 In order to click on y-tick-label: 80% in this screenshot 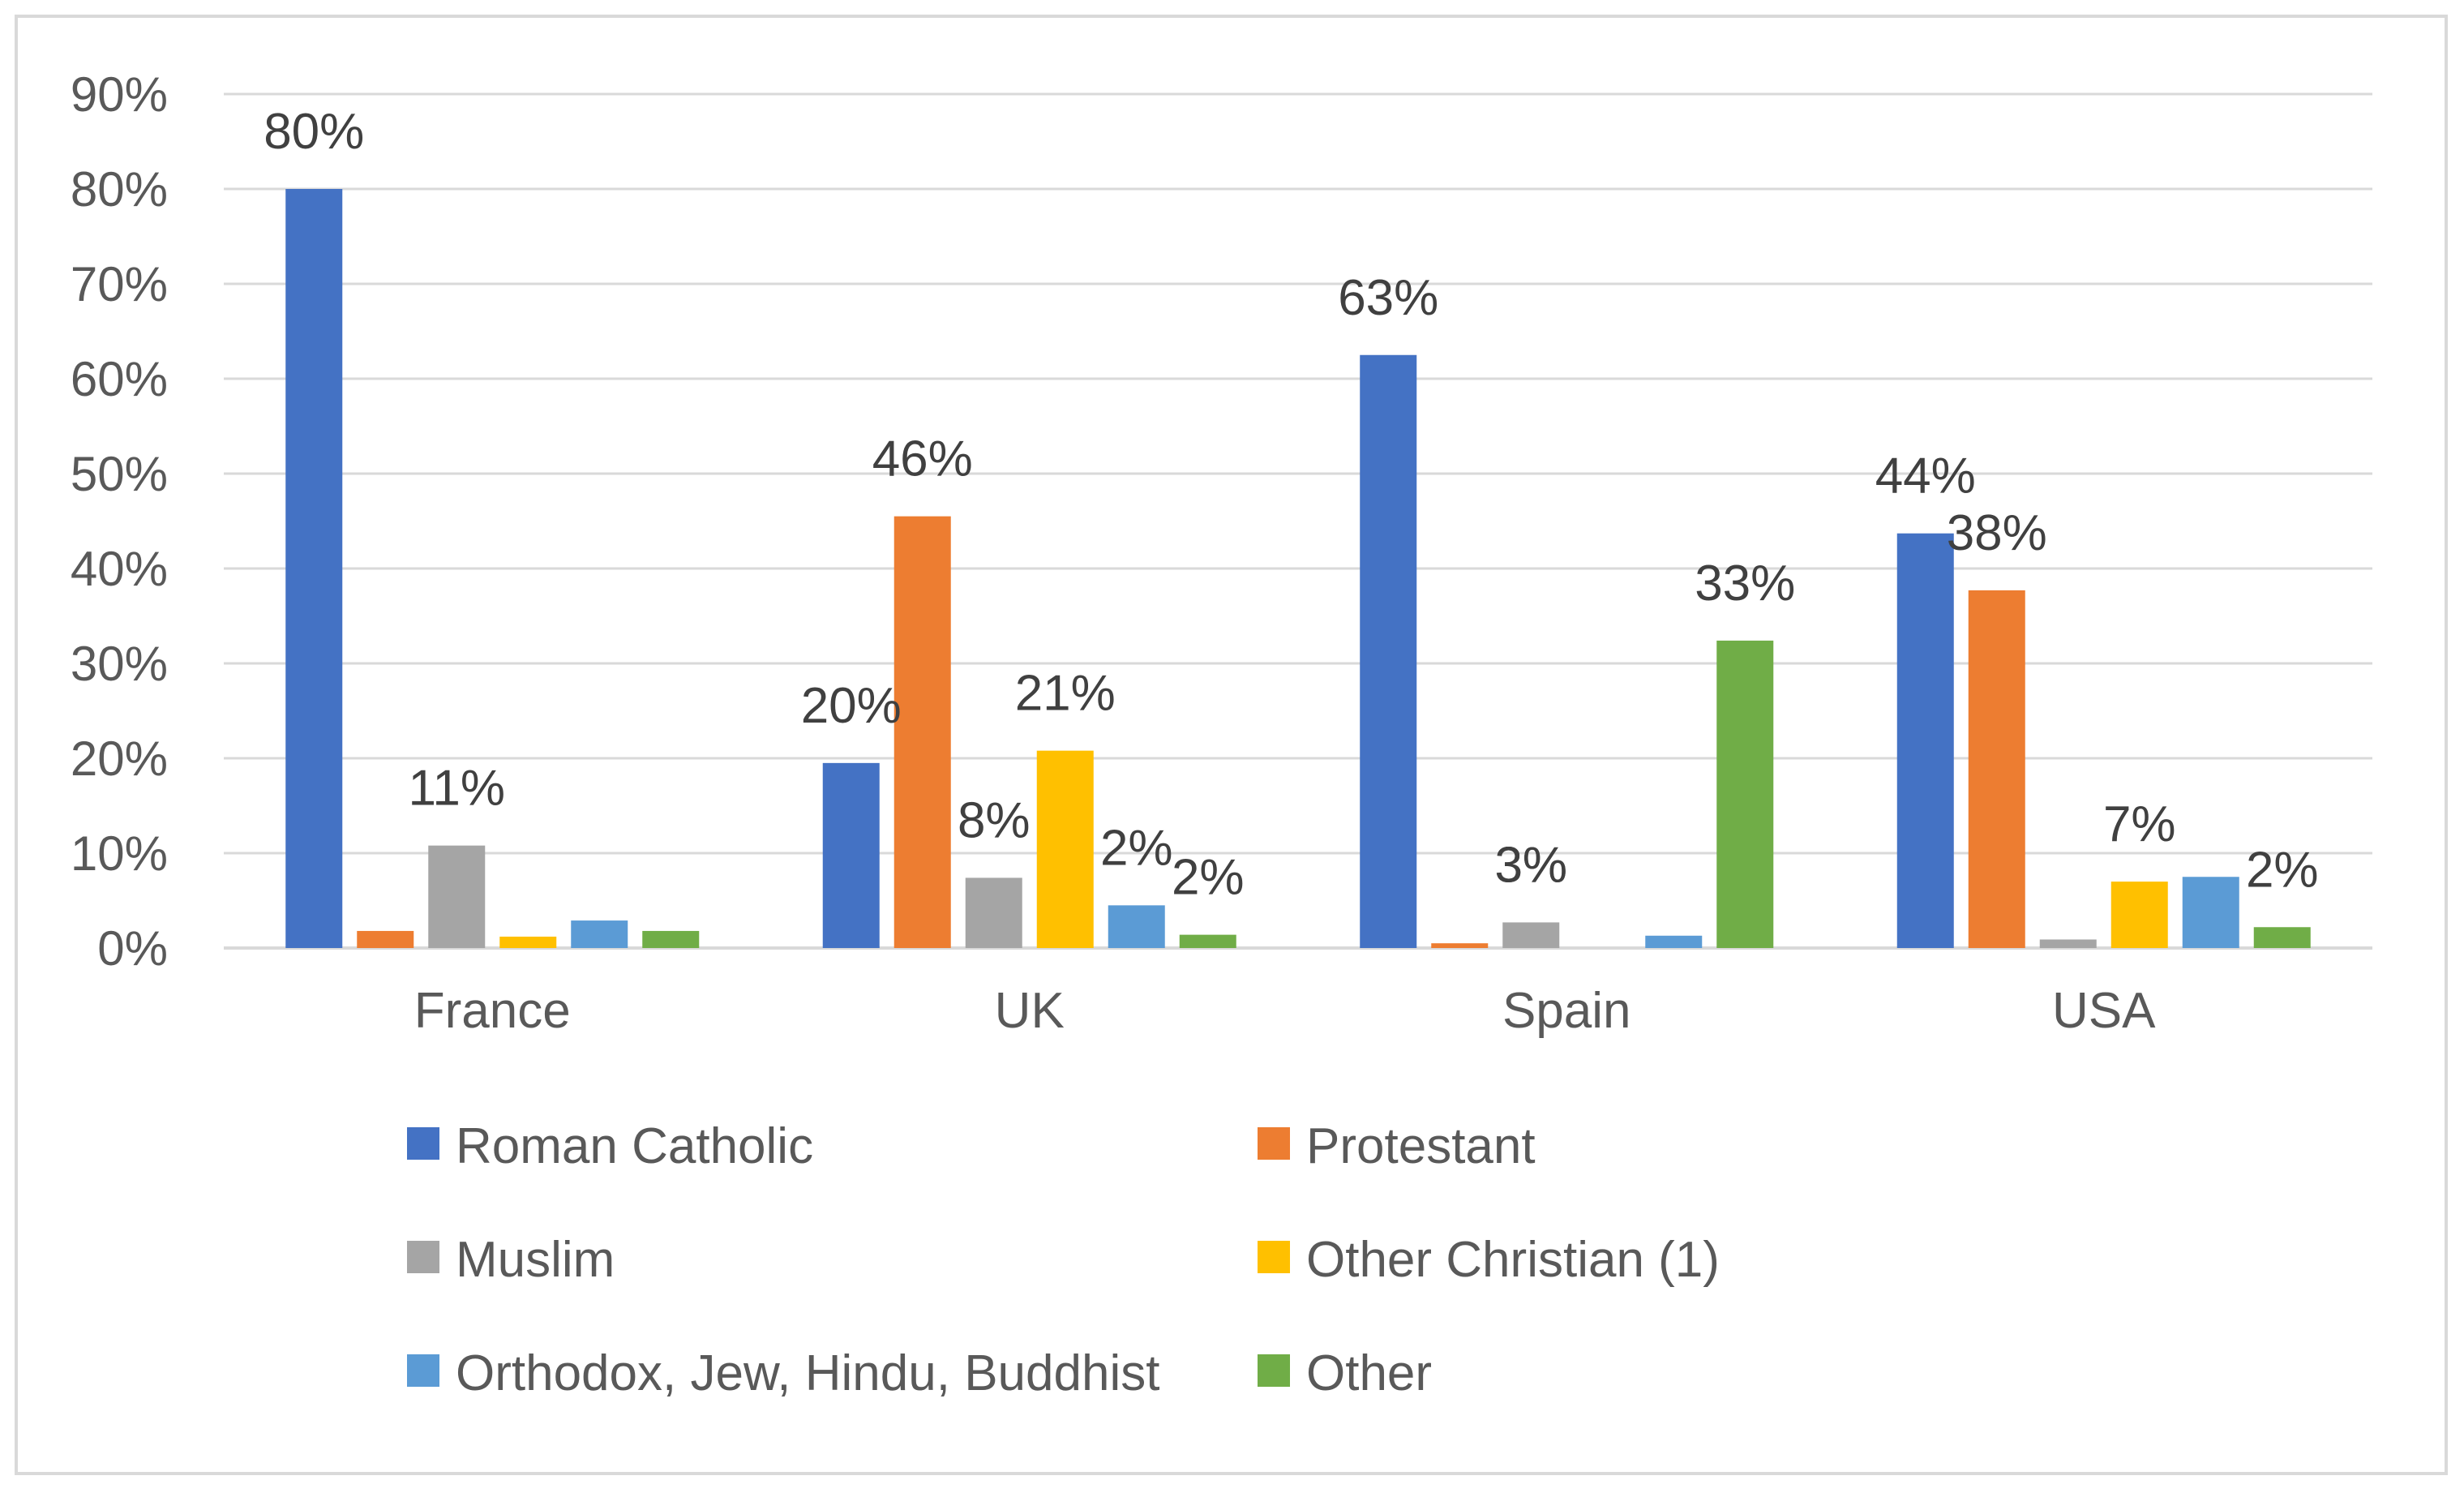, I will do `click(119, 189)`.